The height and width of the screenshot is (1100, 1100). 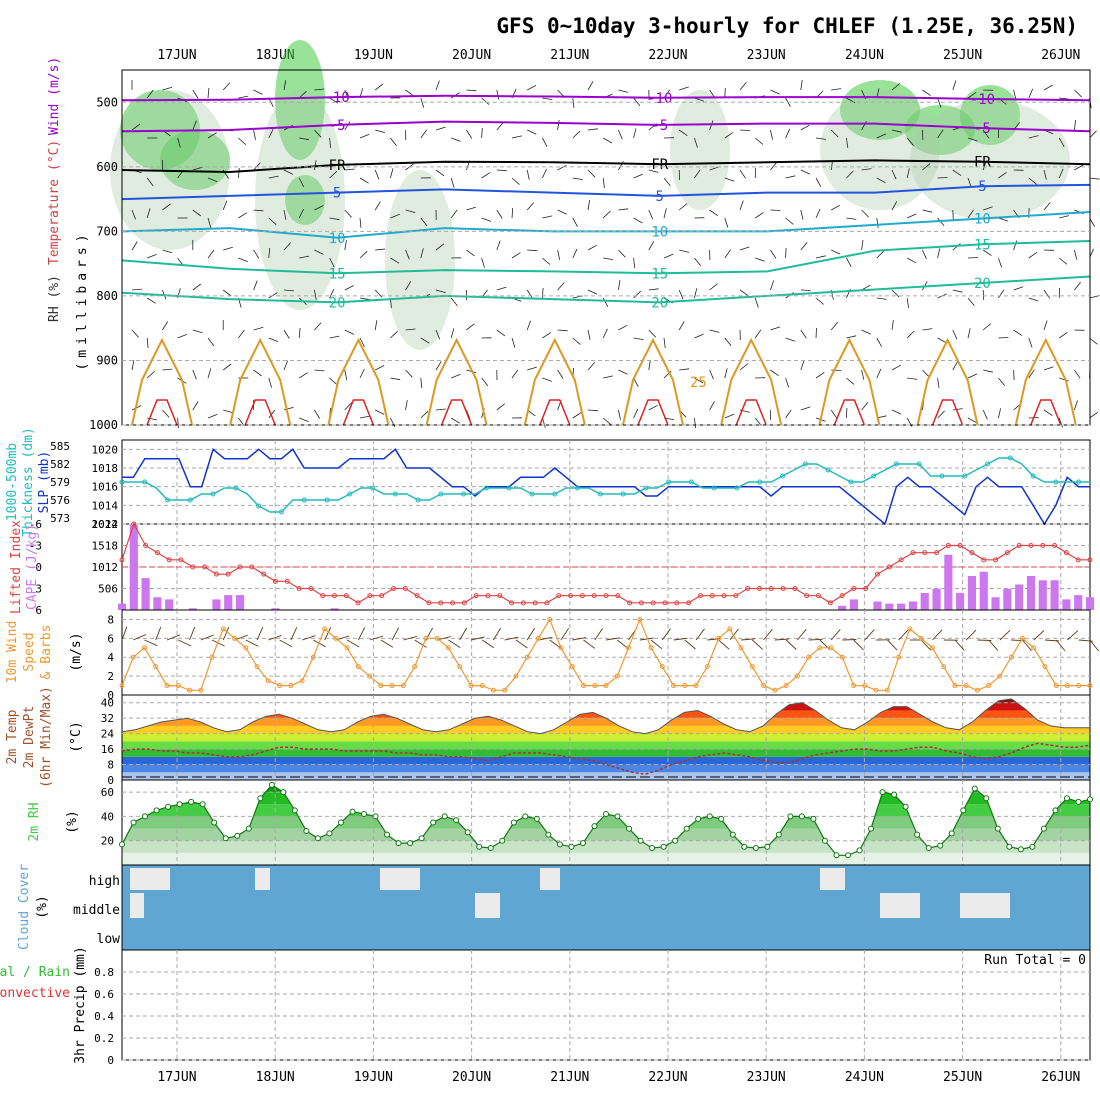 What do you see at coordinates (110, 657) in the screenshot?
I see `wind-tick: 4` at bounding box center [110, 657].